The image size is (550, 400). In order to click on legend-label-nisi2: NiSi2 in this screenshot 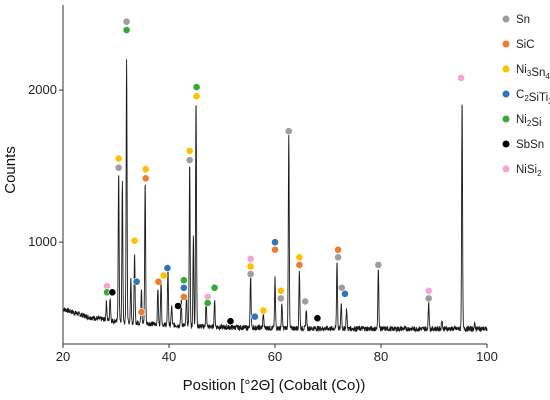, I will do `click(529, 171)`.